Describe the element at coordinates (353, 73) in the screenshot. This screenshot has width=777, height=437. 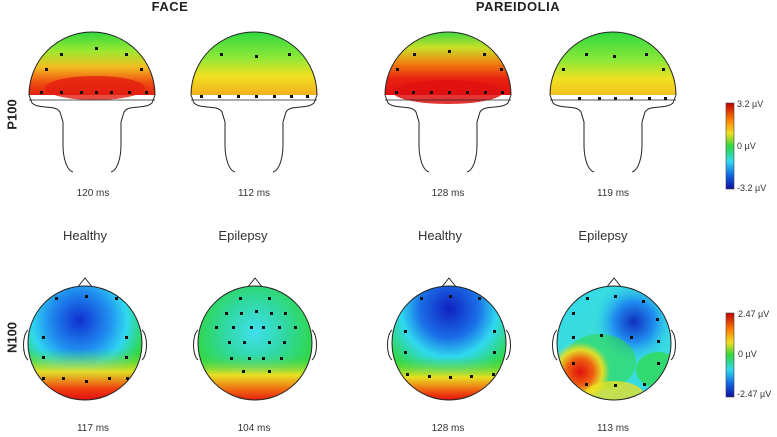
I see `p100-electrodes` at that location.